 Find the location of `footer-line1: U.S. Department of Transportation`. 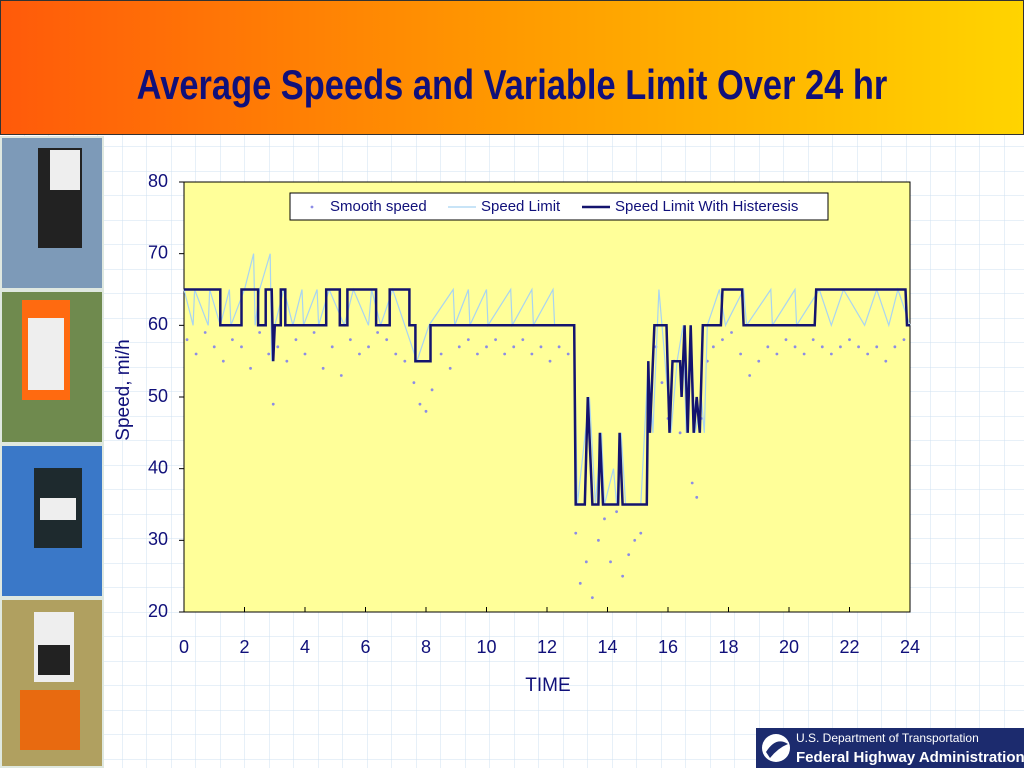

footer-line1: U.S. Department of Transportation is located at coordinates (887, 738).